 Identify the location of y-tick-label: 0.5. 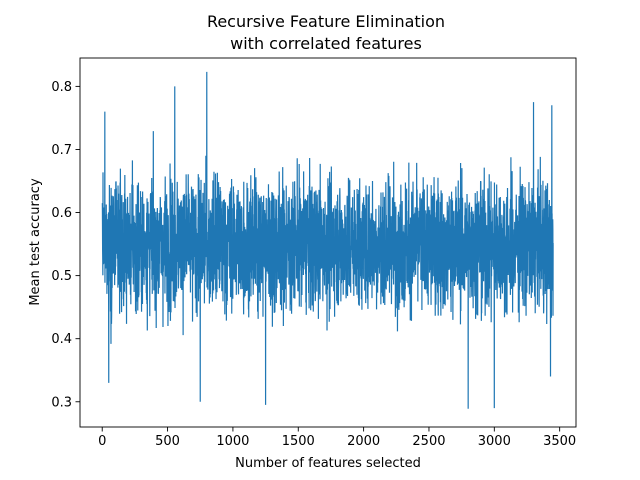
(61, 276).